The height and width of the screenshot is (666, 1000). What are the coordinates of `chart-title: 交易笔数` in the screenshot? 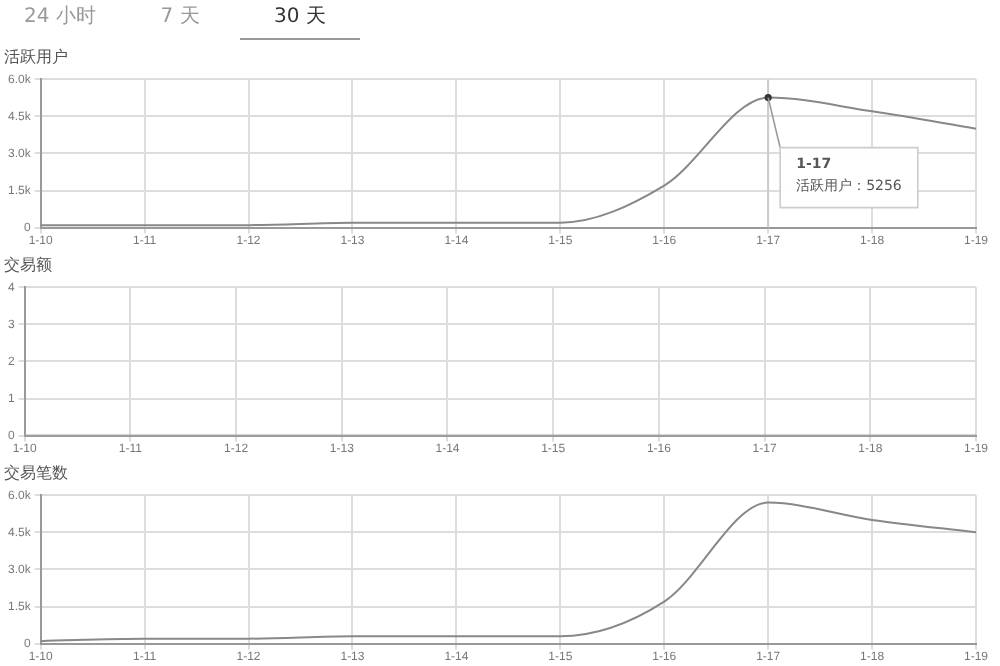 It's located at (36, 472).